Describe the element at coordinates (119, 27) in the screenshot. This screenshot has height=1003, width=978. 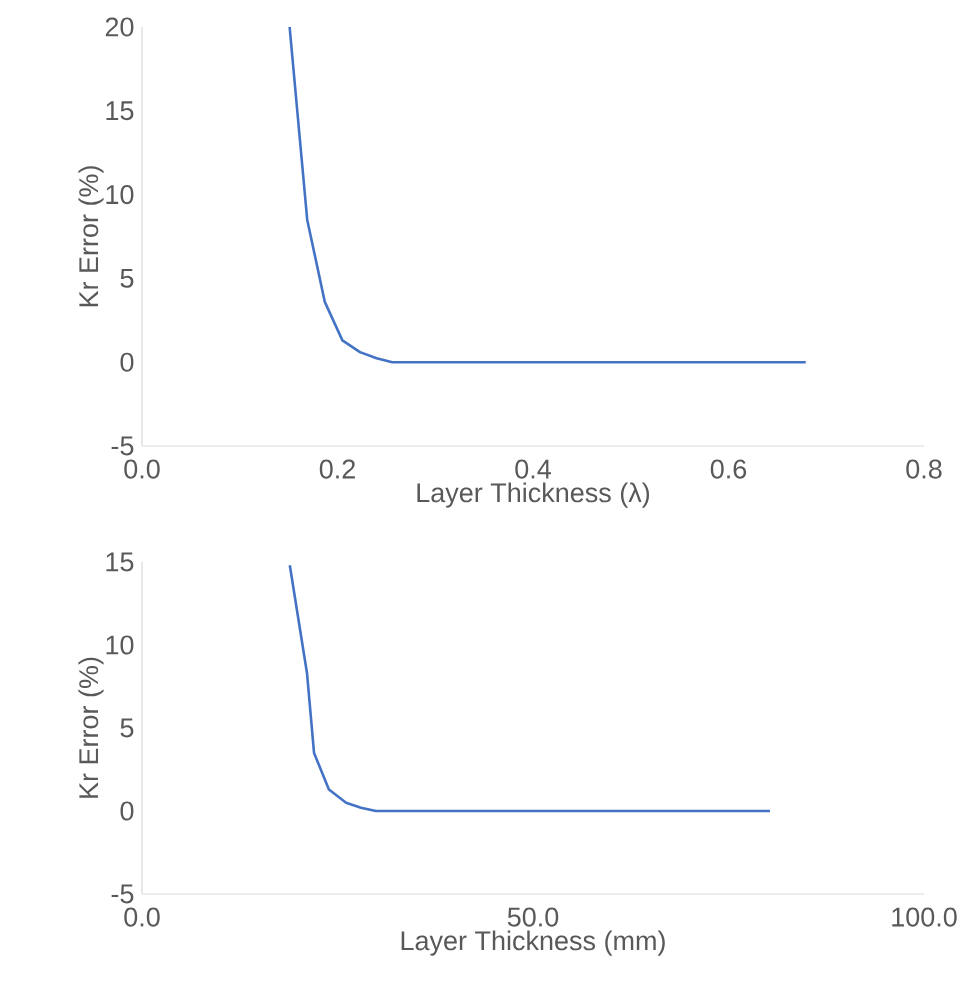
I see `y-tick-label: 20` at that location.